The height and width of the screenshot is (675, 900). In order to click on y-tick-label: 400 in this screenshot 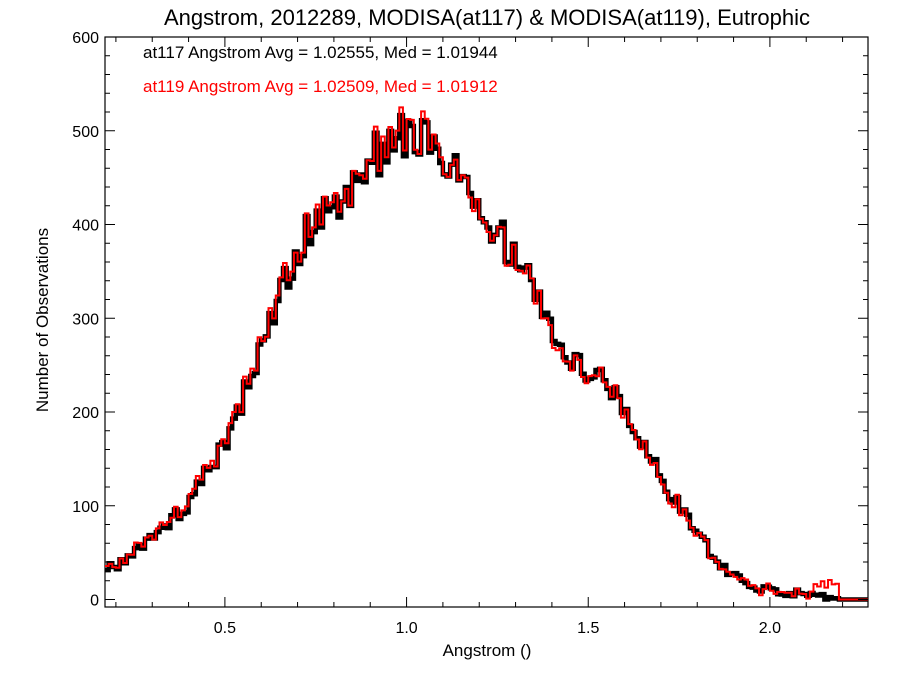, I will do `click(85, 226)`.